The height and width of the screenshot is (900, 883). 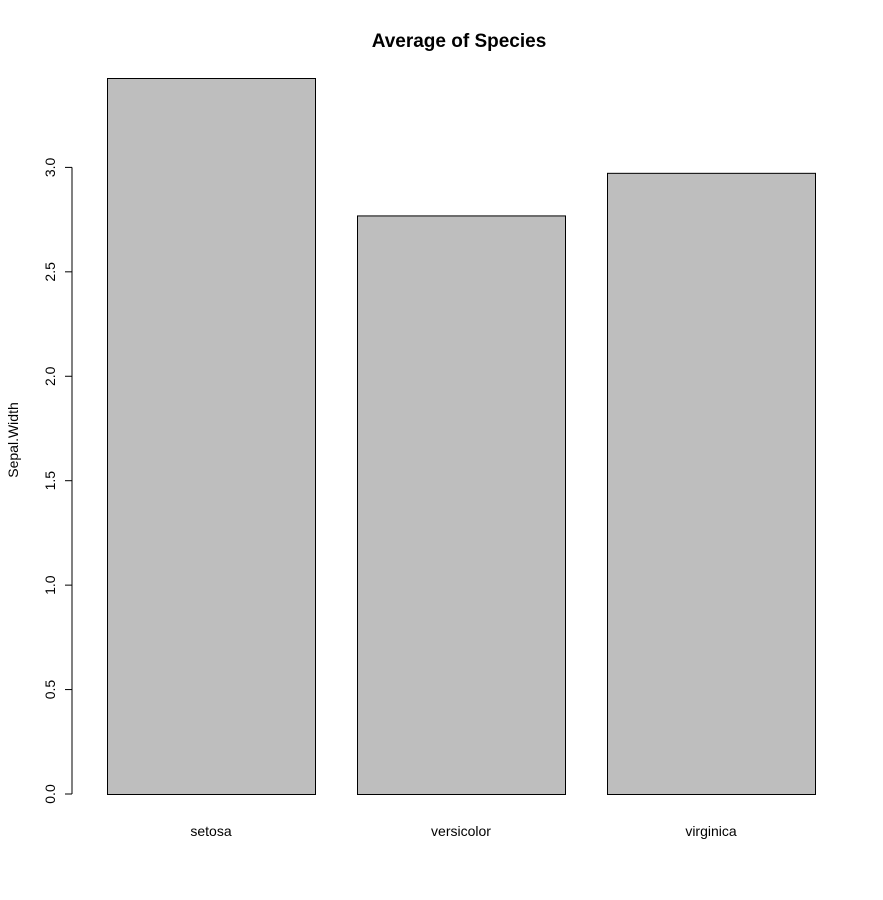 What do you see at coordinates (50, 272) in the screenshot?
I see `y-tick-label: 2.5` at bounding box center [50, 272].